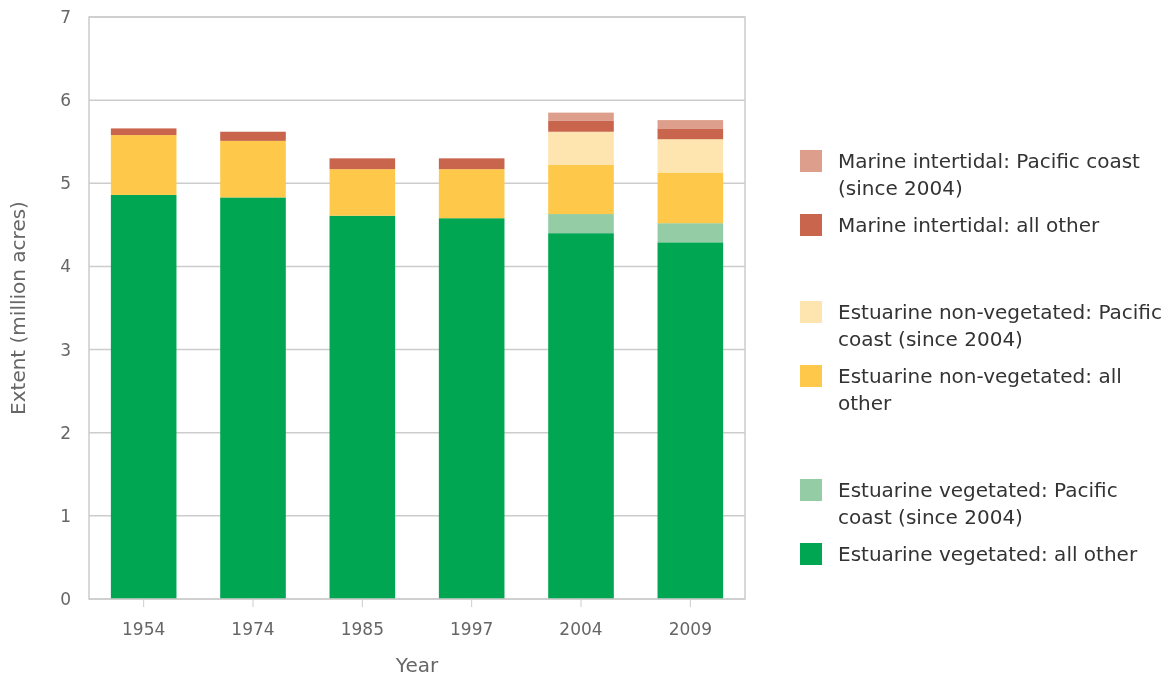 This screenshot has height=679, width=1173. I want to click on y-tick-label: 7, so click(65, 17).